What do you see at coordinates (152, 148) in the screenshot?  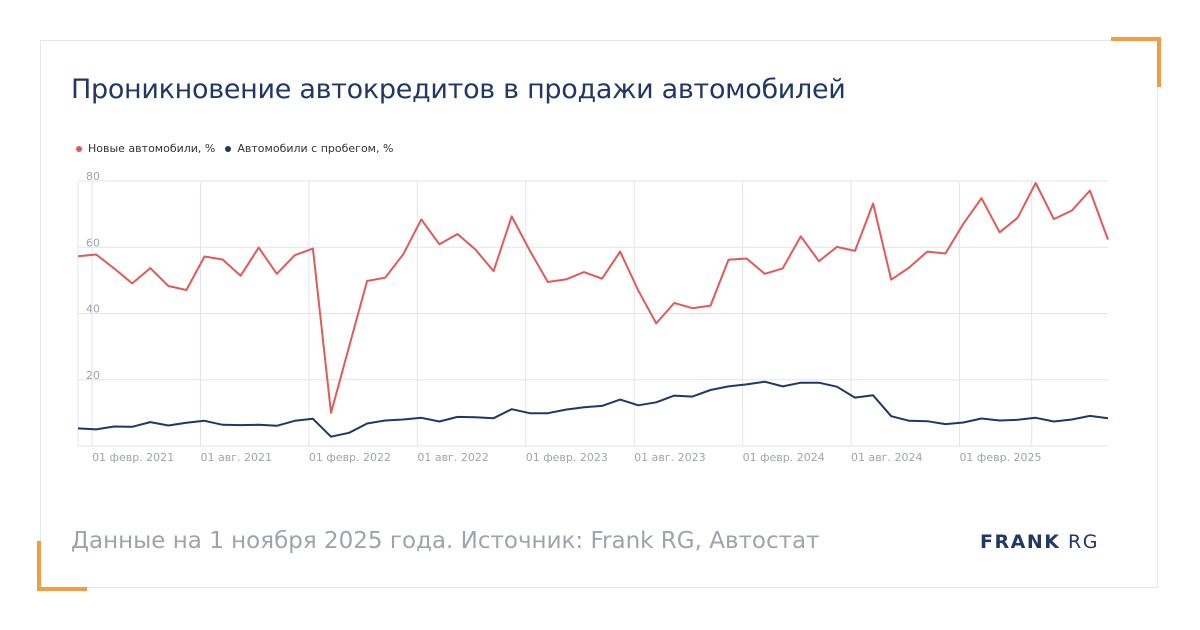 I see `legend-label-new: Новые автомобили, %` at bounding box center [152, 148].